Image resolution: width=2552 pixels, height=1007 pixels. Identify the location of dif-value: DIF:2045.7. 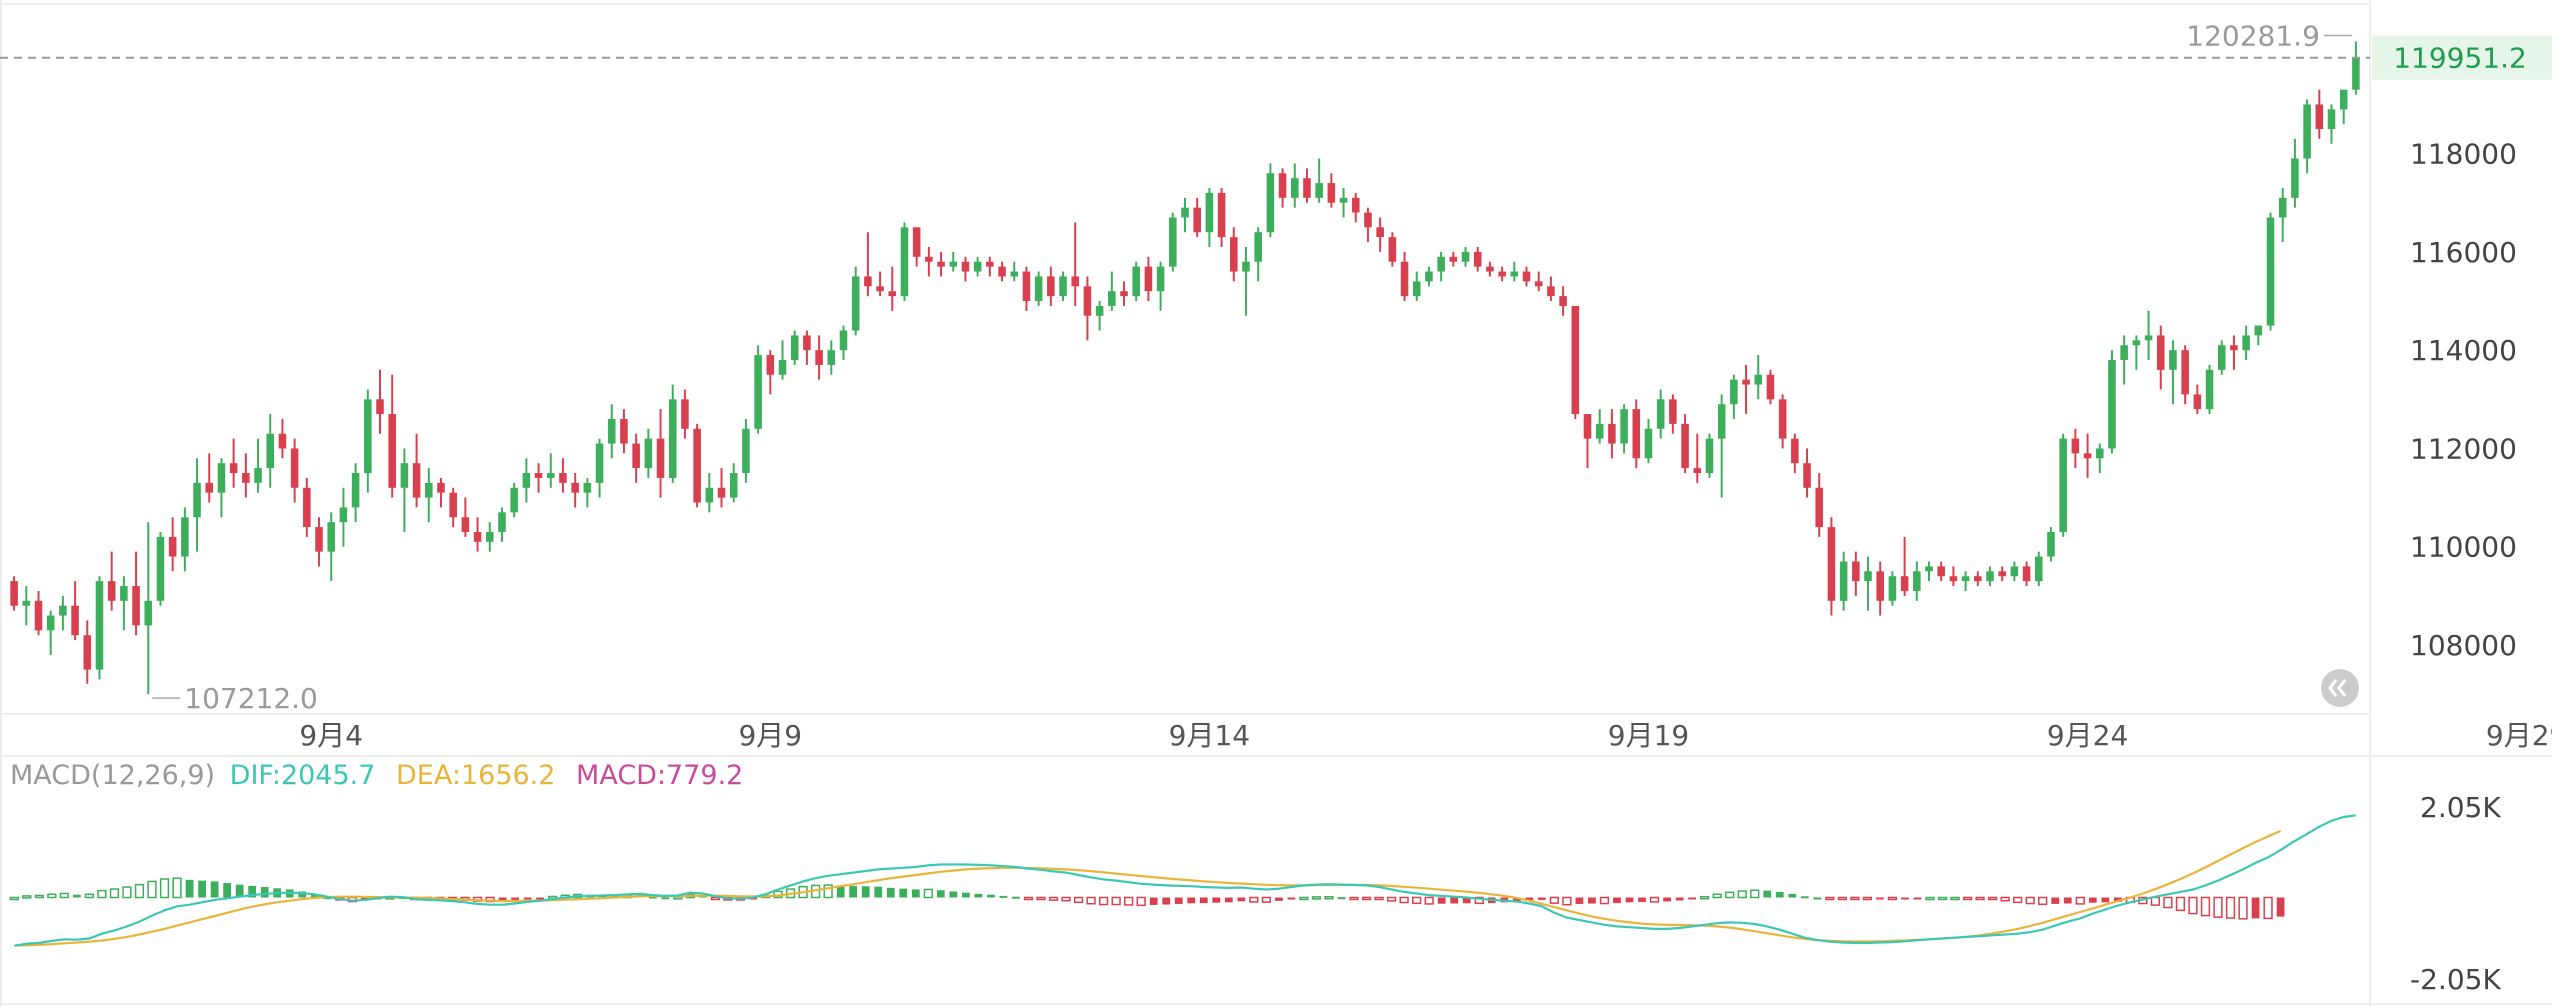
(303, 775).